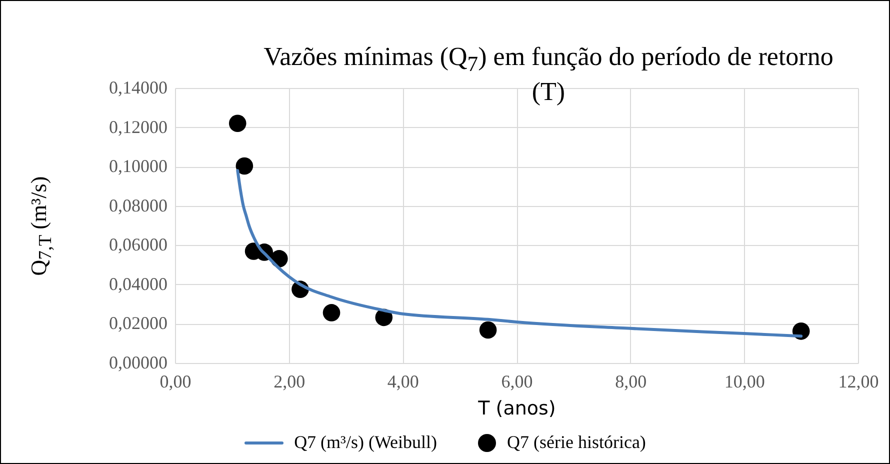 Image resolution: width=890 pixels, height=464 pixels. Describe the element at coordinates (517, 382) in the screenshot. I see `x-tick-label: 6,00` at that location.